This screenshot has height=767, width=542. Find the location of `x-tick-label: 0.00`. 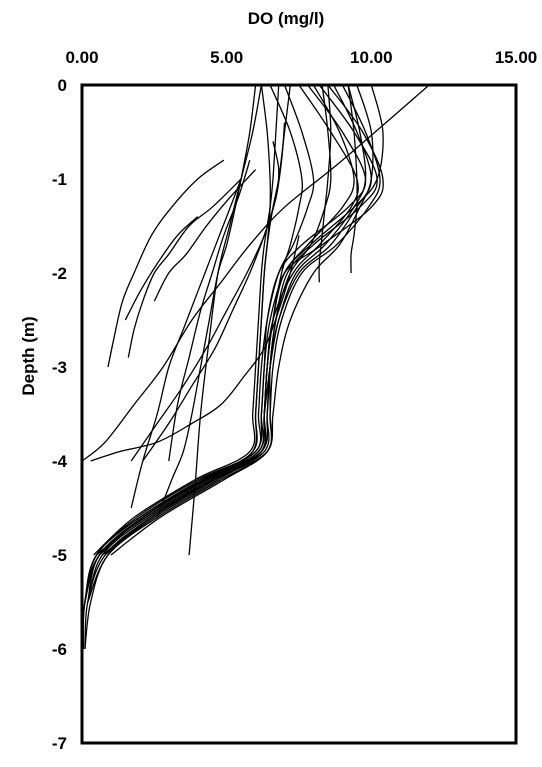

x-tick-label: 0.00 is located at coordinates (81, 57).